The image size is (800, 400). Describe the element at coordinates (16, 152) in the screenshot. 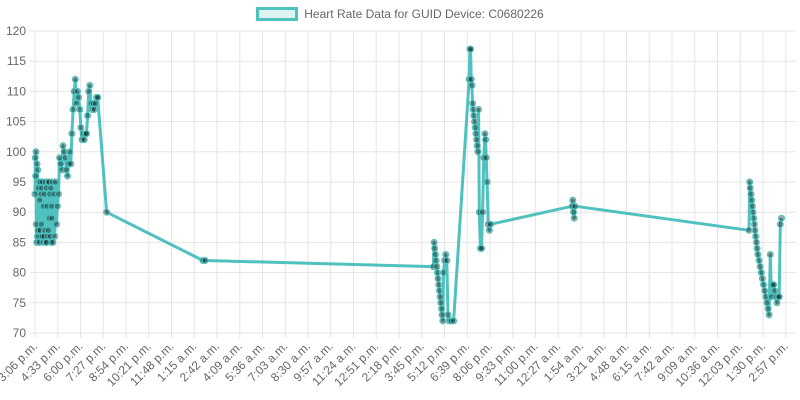

I see `y-tick-label: 100` at that location.